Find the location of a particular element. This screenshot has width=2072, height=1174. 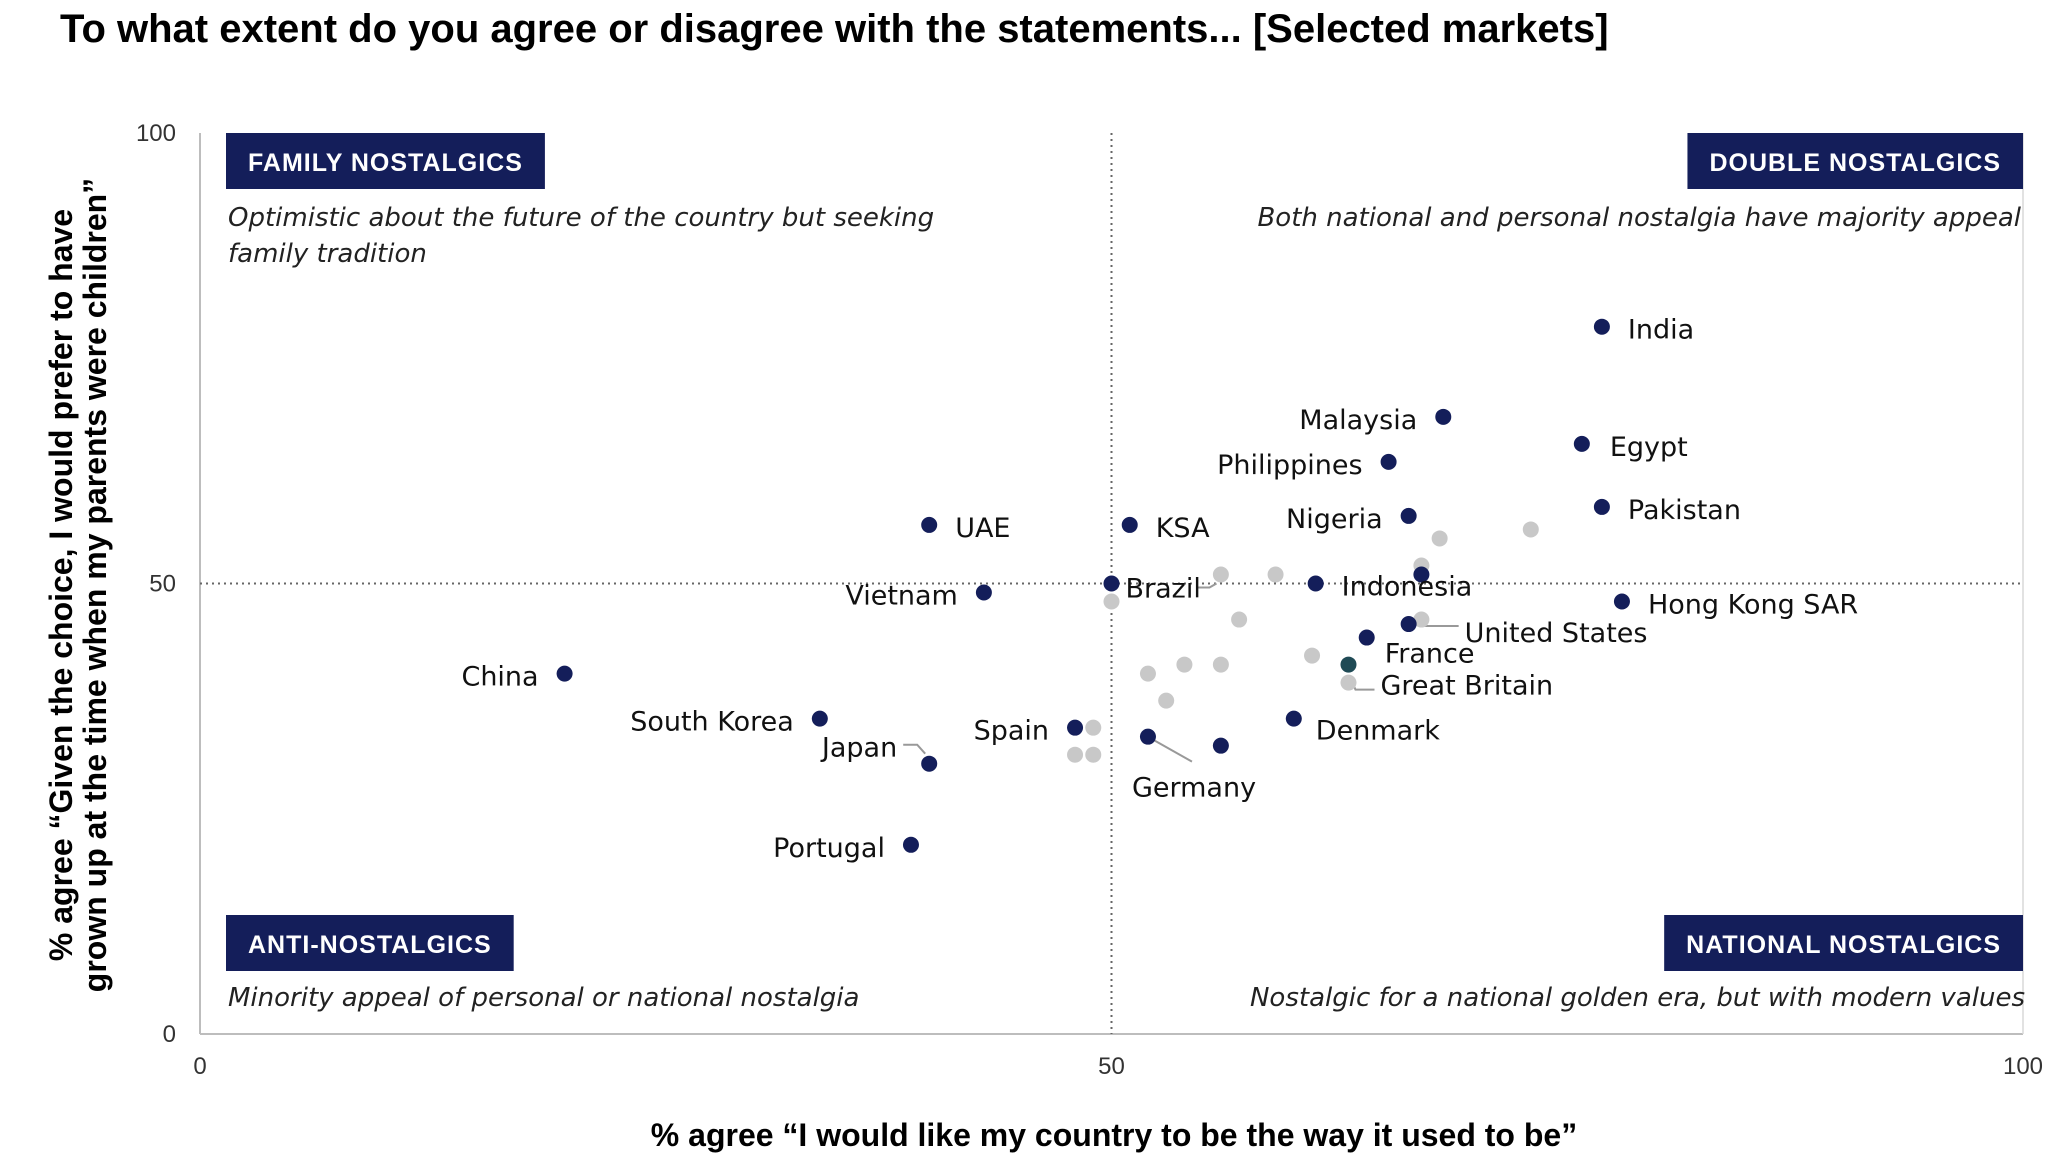

point-germany is located at coordinates (1147, 736).